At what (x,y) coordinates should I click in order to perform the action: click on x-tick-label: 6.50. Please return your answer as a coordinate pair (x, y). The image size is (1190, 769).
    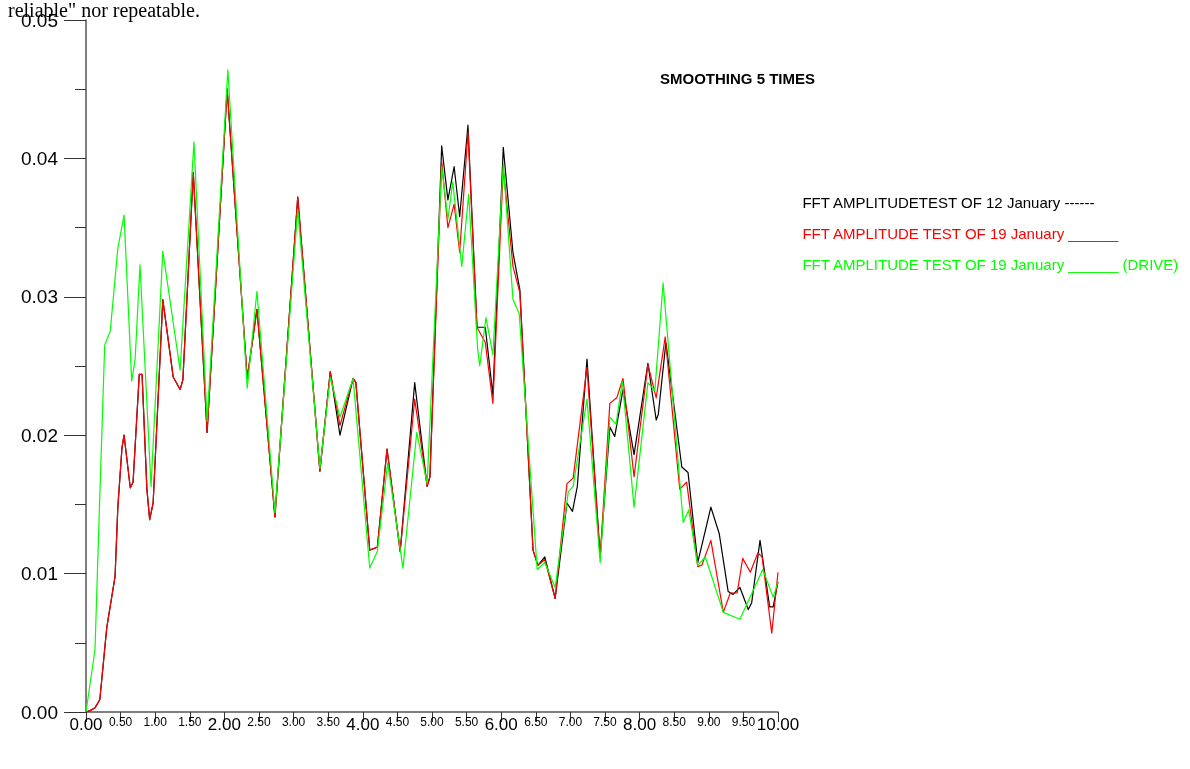
    Looking at the image, I should click on (536, 722).